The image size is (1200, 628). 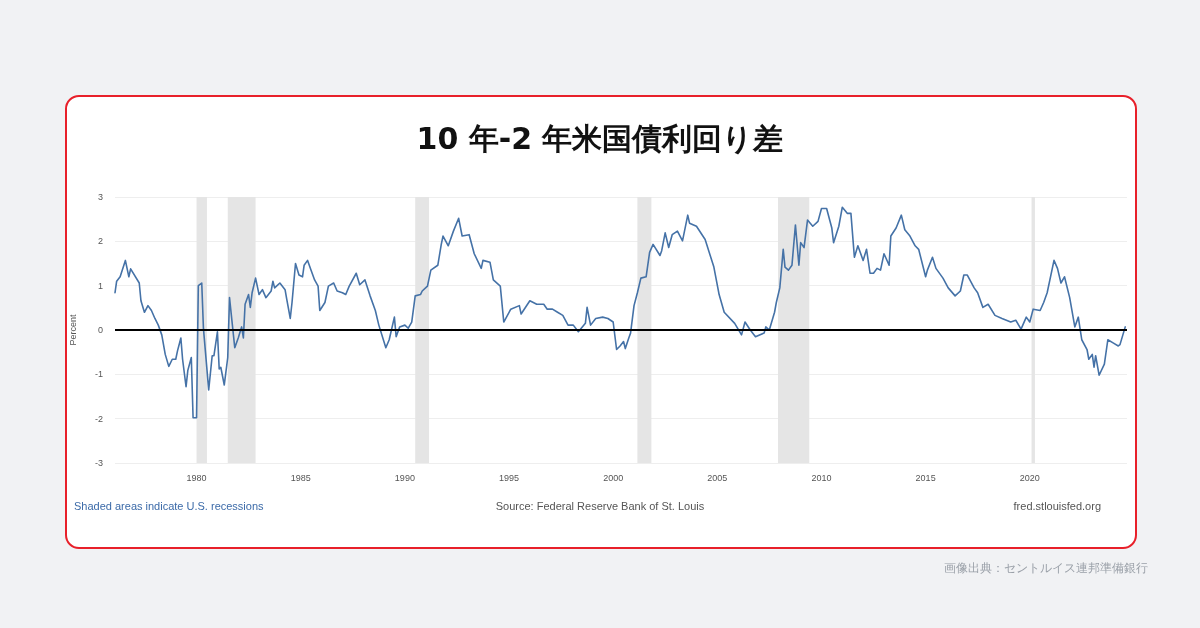 I want to click on x-tick-label: 2005, so click(x=717, y=477).